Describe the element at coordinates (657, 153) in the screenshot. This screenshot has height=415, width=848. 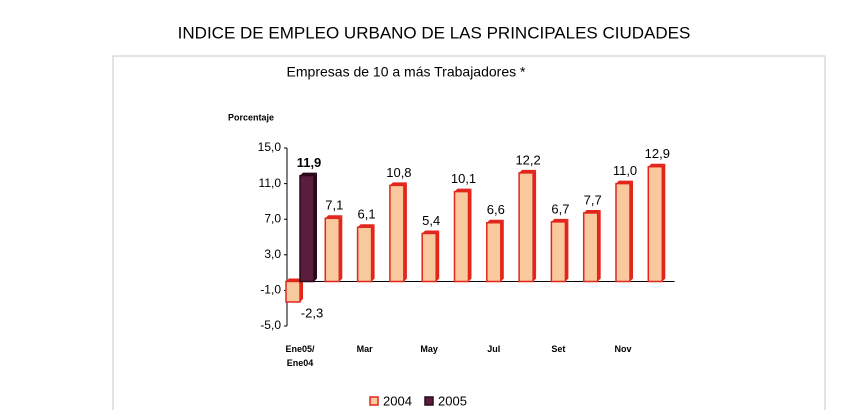
I see `value-label: 12,9` at that location.